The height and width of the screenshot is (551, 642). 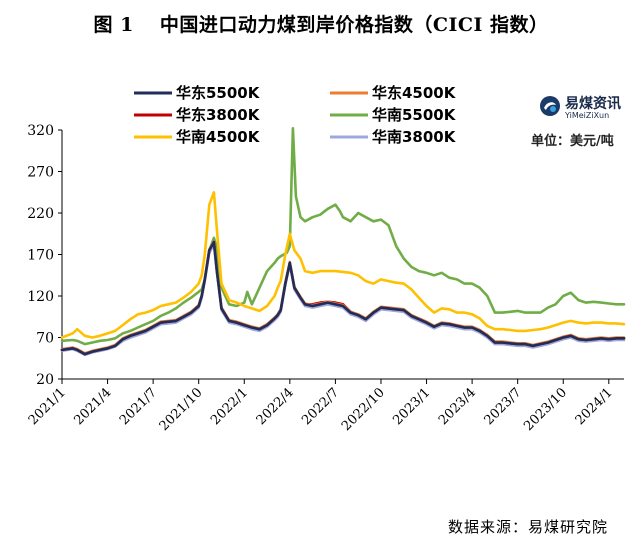 I want to click on y-tick-label: 20, so click(x=45, y=380).